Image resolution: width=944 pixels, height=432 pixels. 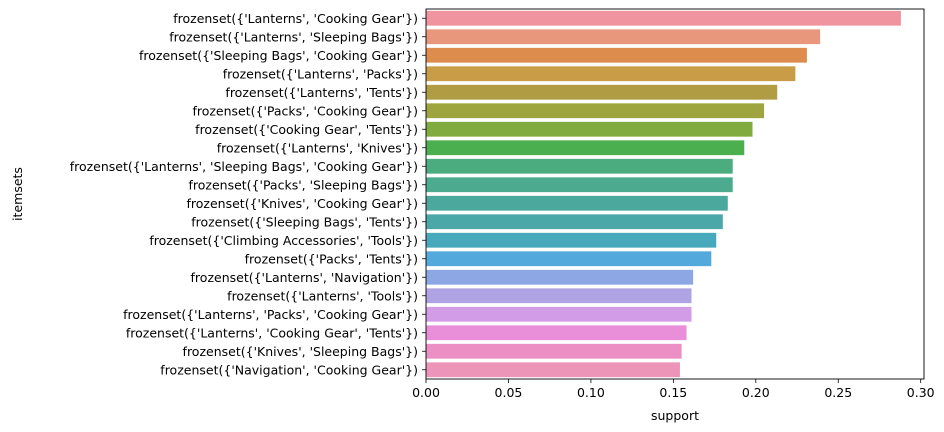 I want to click on y-tick-label-7: frozenset({'Lanterns', 'Knives'}), so click(x=317, y=147).